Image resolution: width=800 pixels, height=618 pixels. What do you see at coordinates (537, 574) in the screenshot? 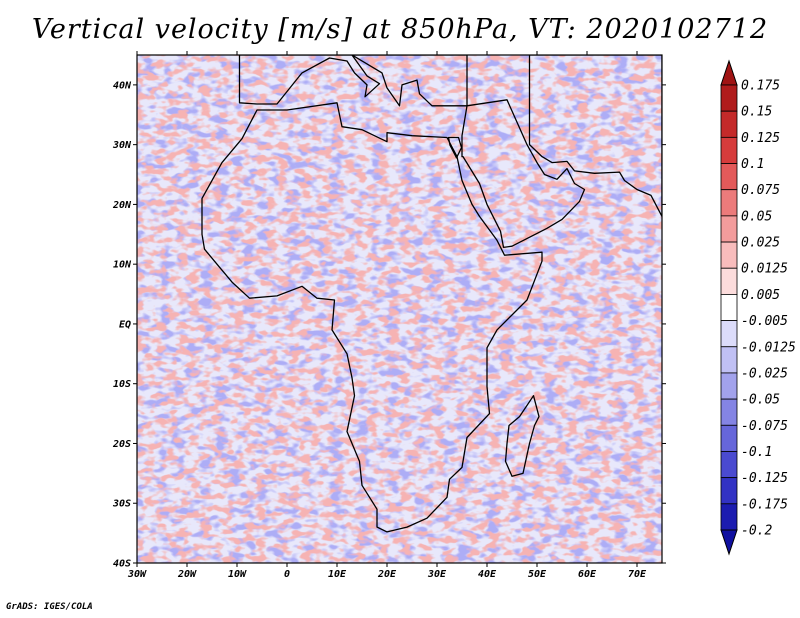
I see `lon-tick-label: 50E` at bounding box center [537, 574].